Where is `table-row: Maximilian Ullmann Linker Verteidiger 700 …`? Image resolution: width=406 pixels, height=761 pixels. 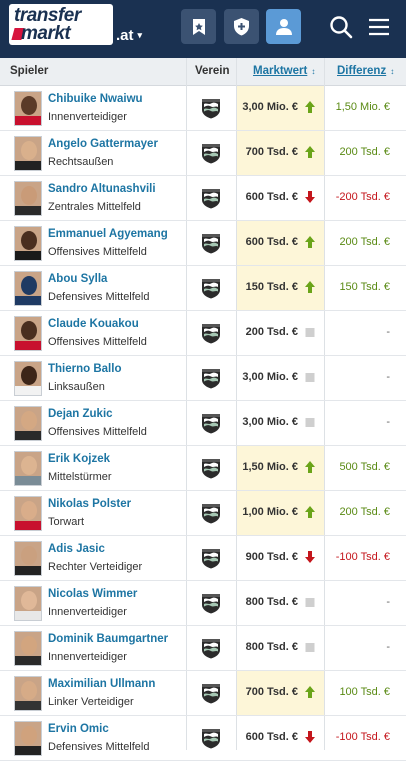 table-row: Maximilian Ullmann Linker Verteidiger 700 … is located at coordinates (203, 693).